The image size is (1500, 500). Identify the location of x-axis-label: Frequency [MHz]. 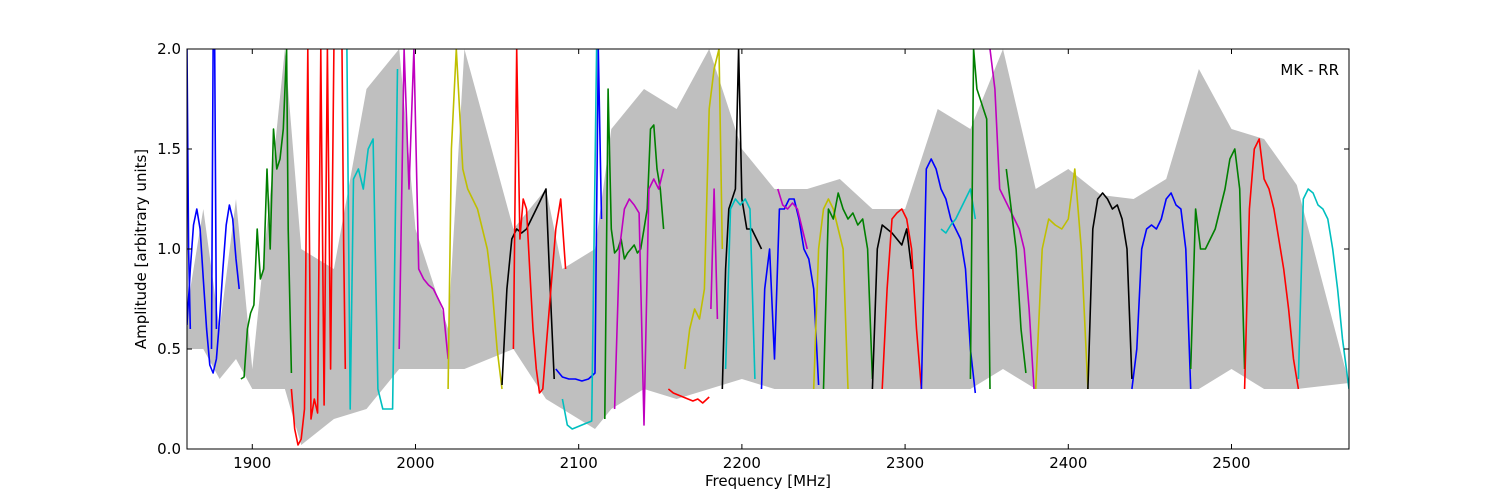
(768, 481).